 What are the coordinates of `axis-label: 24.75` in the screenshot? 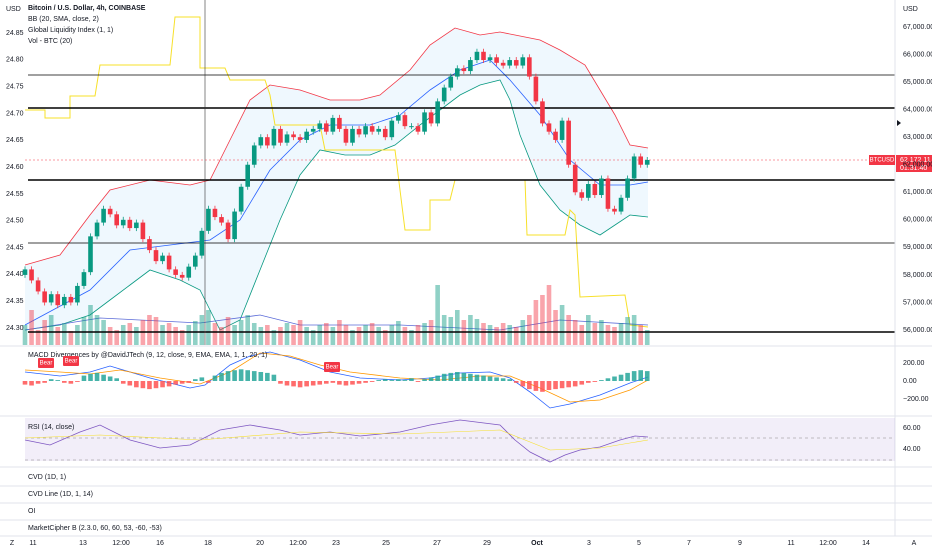 It's located at (15, 86).